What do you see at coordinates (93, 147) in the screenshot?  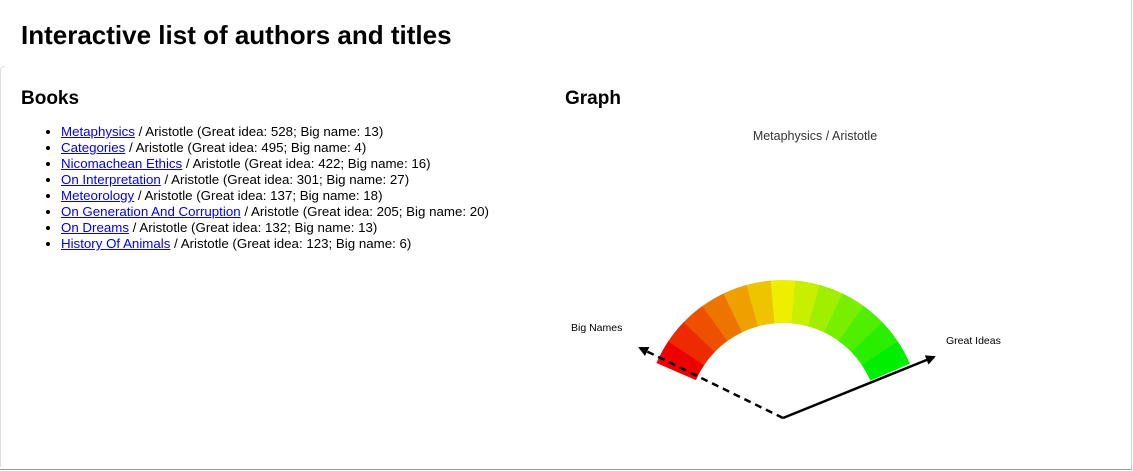 I see `book-link: Categories` at bounding box center [93, 147].